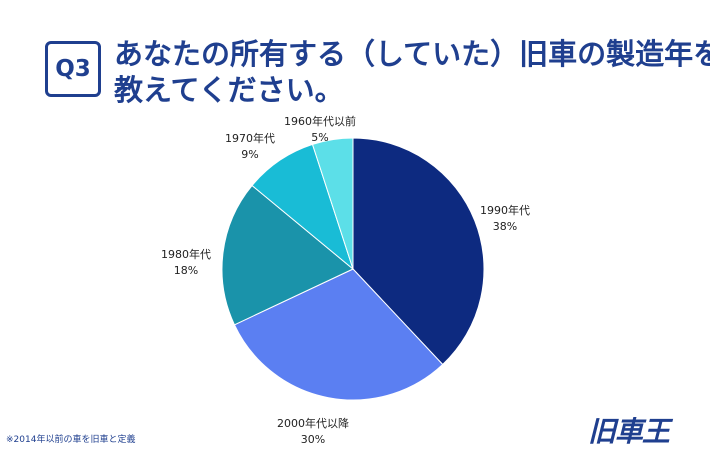 The height and width of the screenshot is (474, 710). I want to click on slice-label-3: 1970年代, so click(250, 138).